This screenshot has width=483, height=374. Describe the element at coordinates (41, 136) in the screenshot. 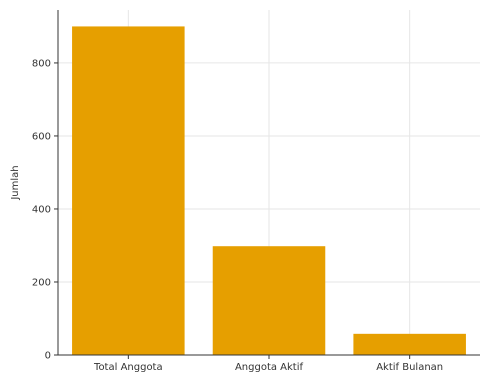

I see `y-tick-label: 600` at that location.